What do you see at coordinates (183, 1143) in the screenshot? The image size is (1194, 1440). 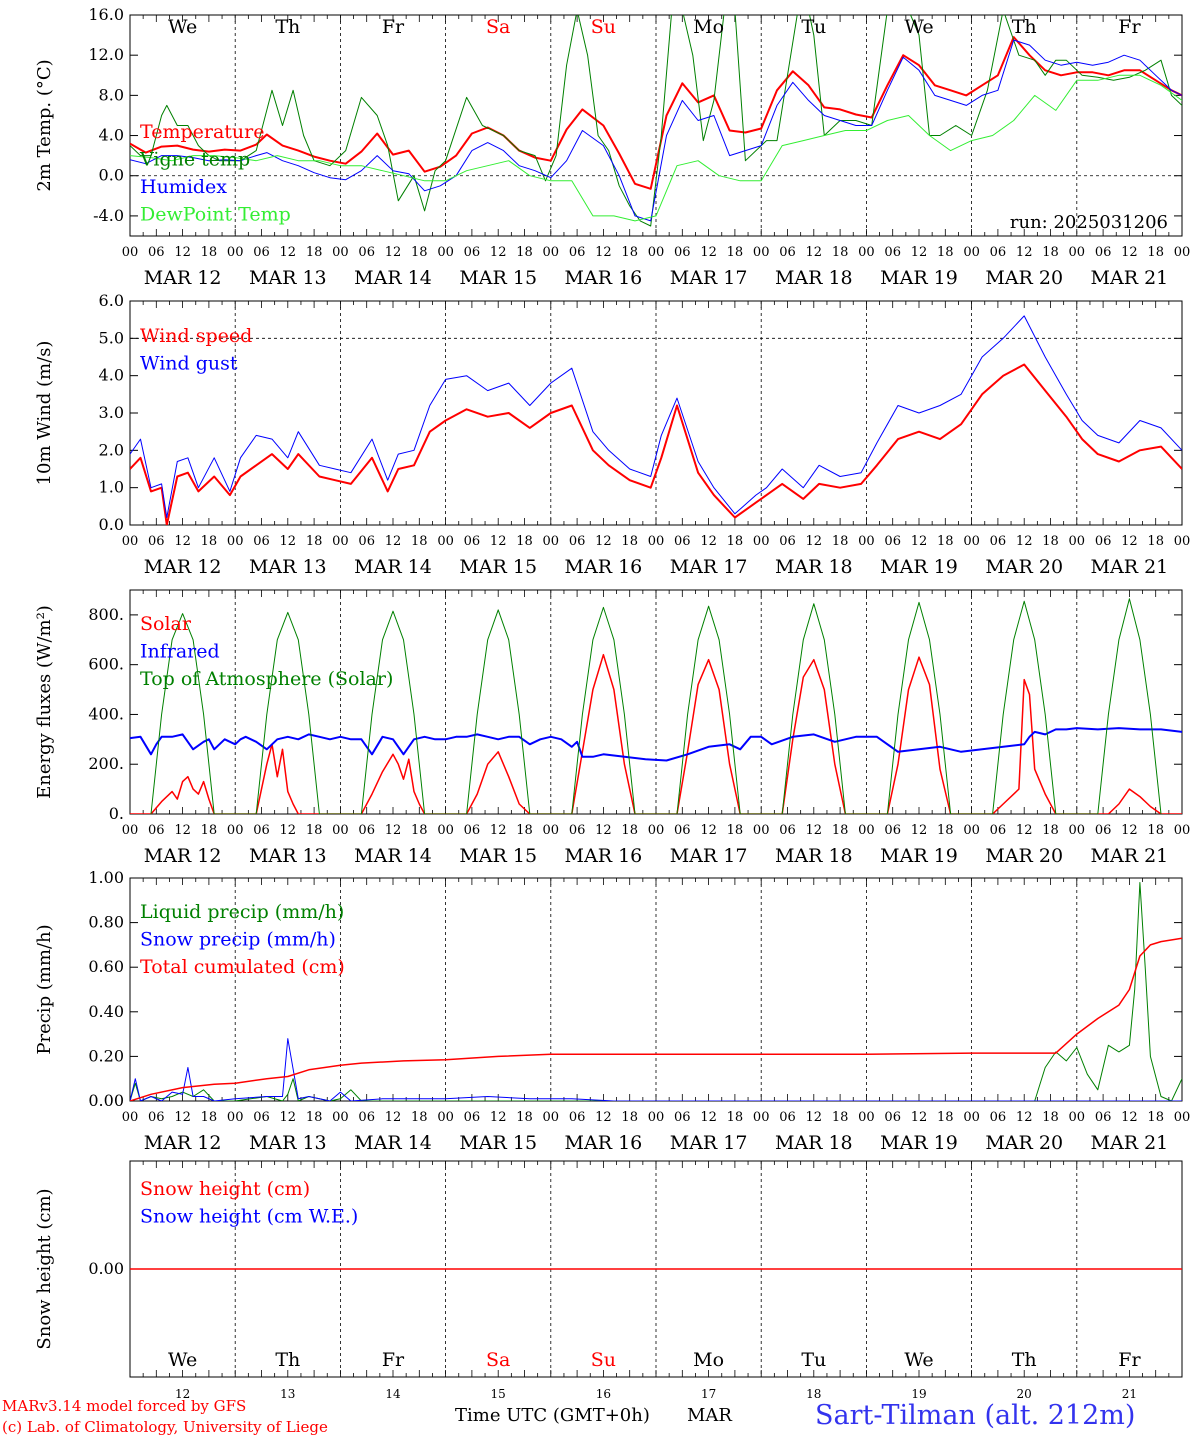 I see `date-label: MAR 12` at bounding box center [183, 1143].